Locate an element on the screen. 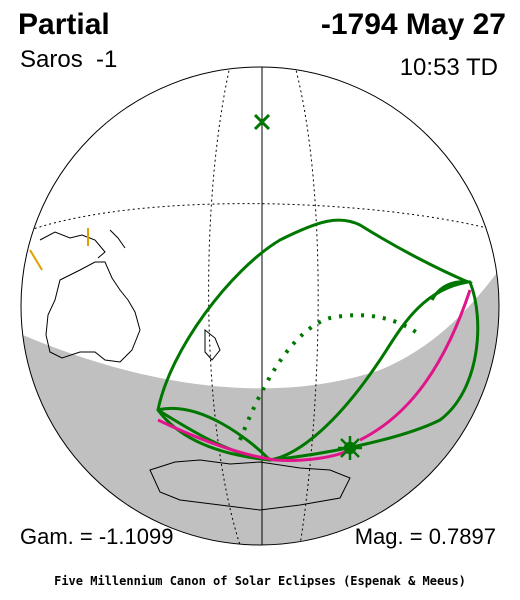 The height and width of the screenshot is (600, 520). sub-solar-point is located at coordinates (262, 122).